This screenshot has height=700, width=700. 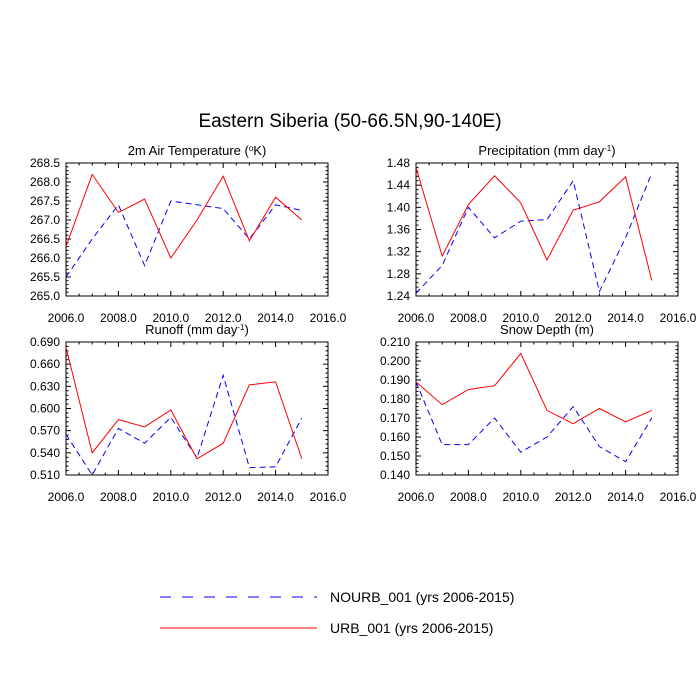 I want to click on y-tick-label: 268.5, so click(x=45, y=163).